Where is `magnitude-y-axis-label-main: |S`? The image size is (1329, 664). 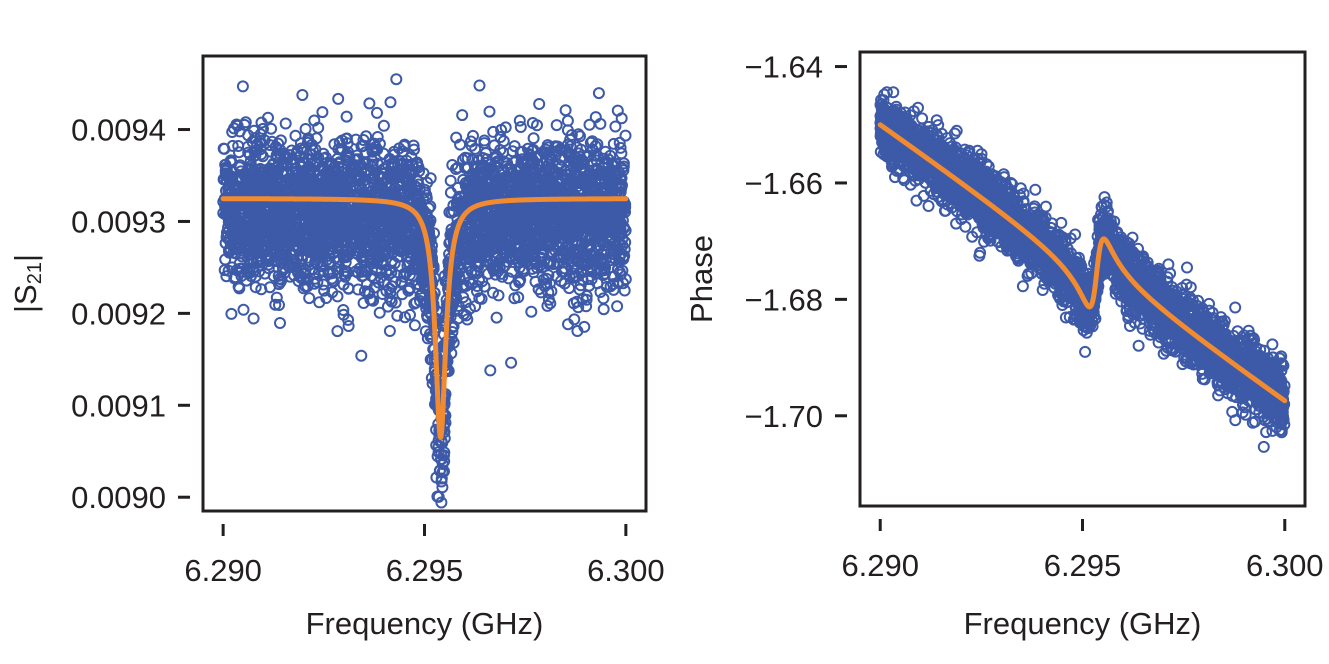
magnitude-y-axis-label-main: |S is located at coordinates (25, 298).